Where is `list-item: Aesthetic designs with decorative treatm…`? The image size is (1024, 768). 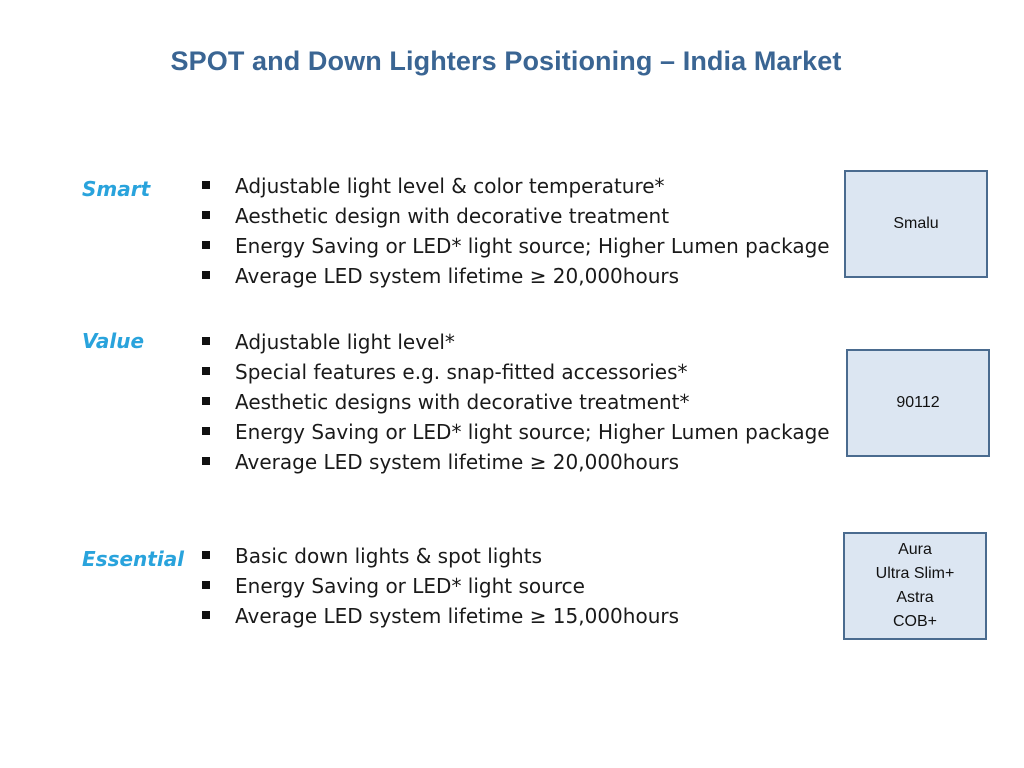 list-item: Aesthetic designs with decorative treatm… is located at coordinates (516, 402).